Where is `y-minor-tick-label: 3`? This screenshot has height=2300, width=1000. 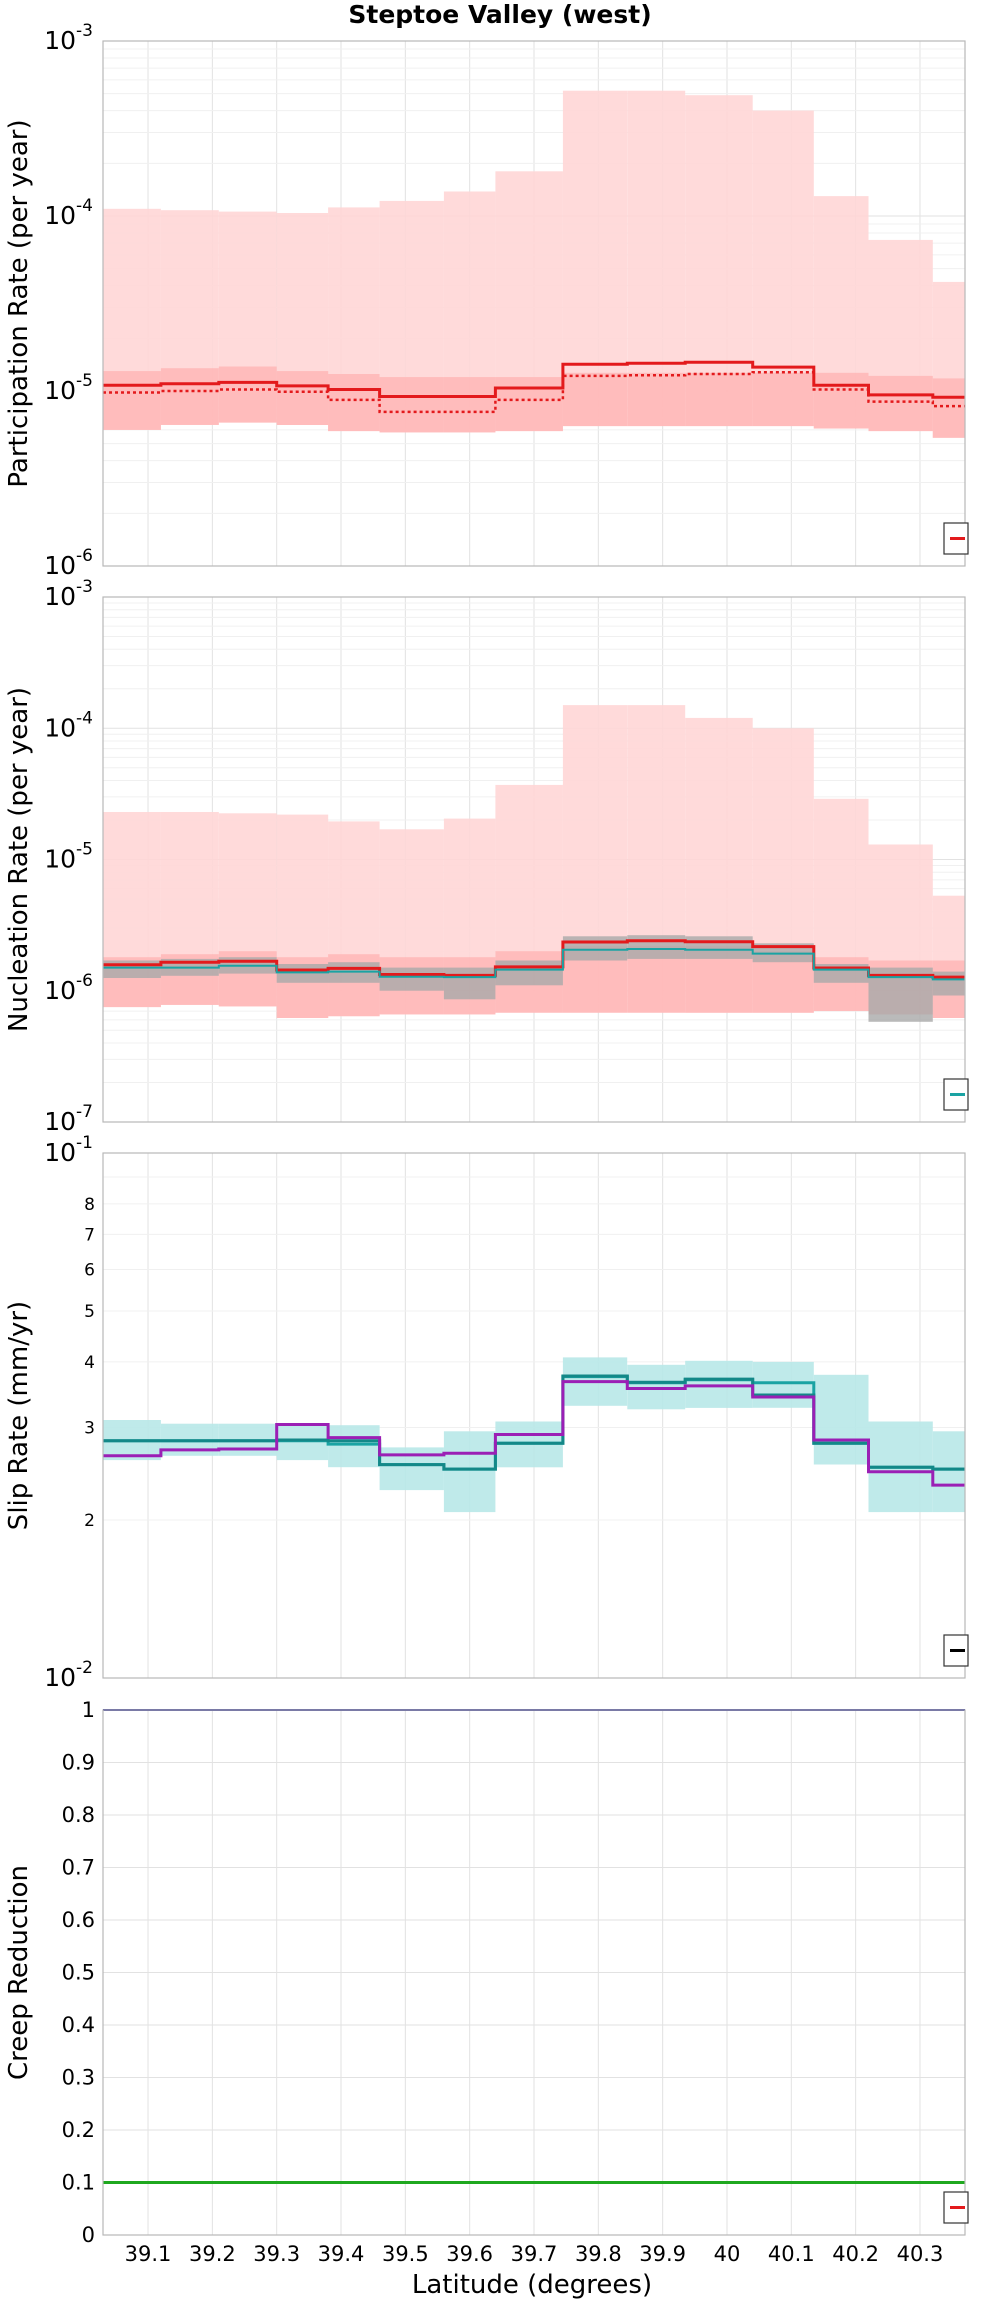 y-minor-tick-label: 3 is located at coordinates (89, 1429).